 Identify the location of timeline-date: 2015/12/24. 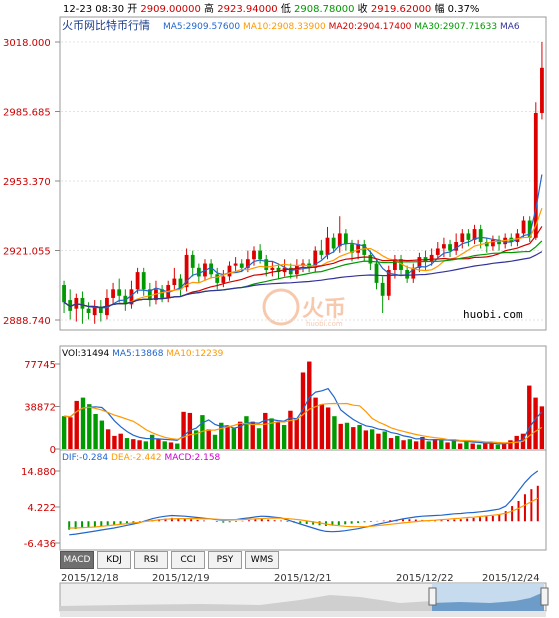
(511, 578).